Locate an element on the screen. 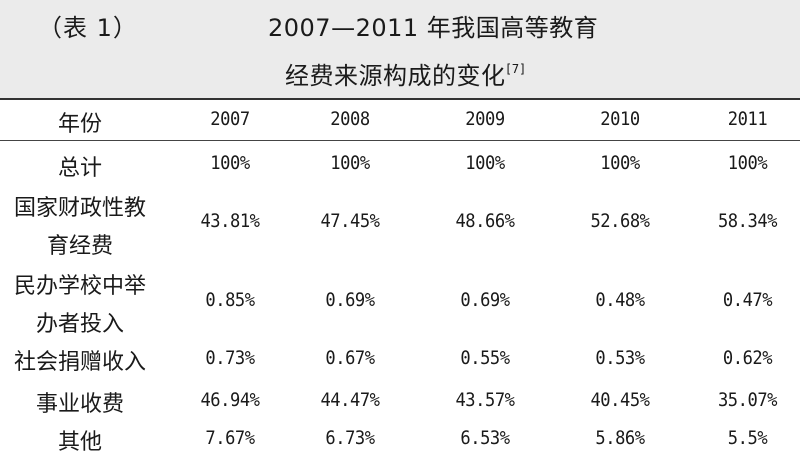 The width and height of the screenshot is (800, 464). table-title-line2: 经费来源构成的变化[7] is located at coordinates (405, 73).